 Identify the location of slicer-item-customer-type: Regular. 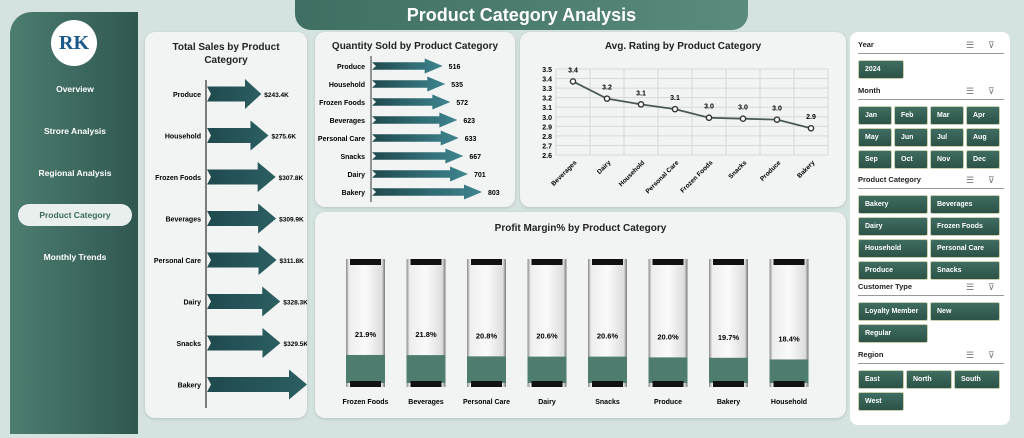
(893, 333).